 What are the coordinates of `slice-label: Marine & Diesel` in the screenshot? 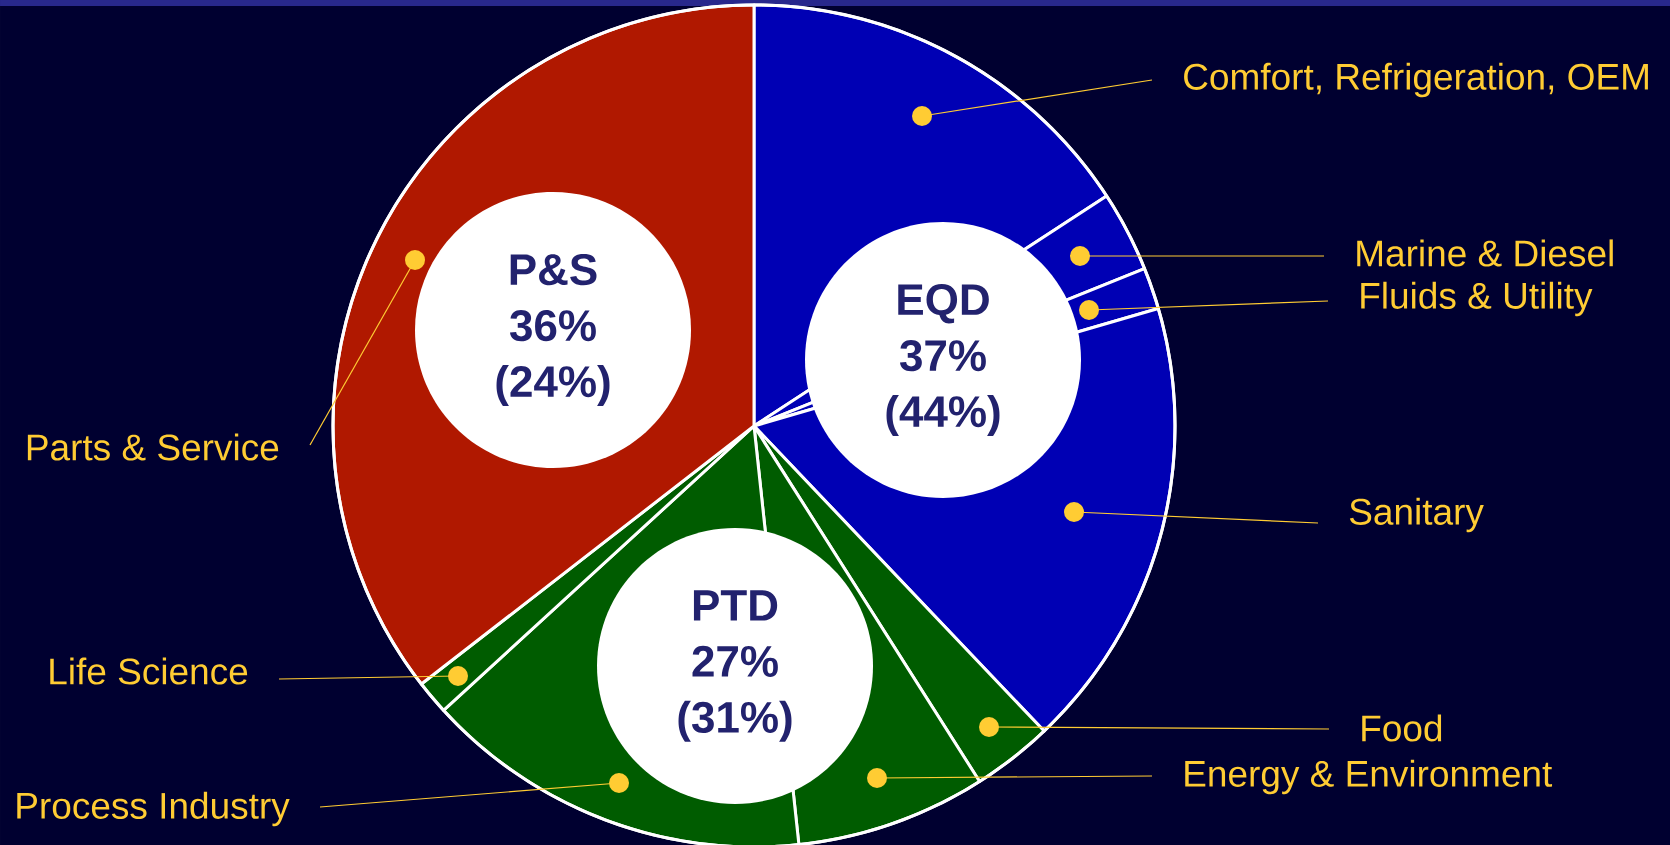 It's located at (1485, 253).